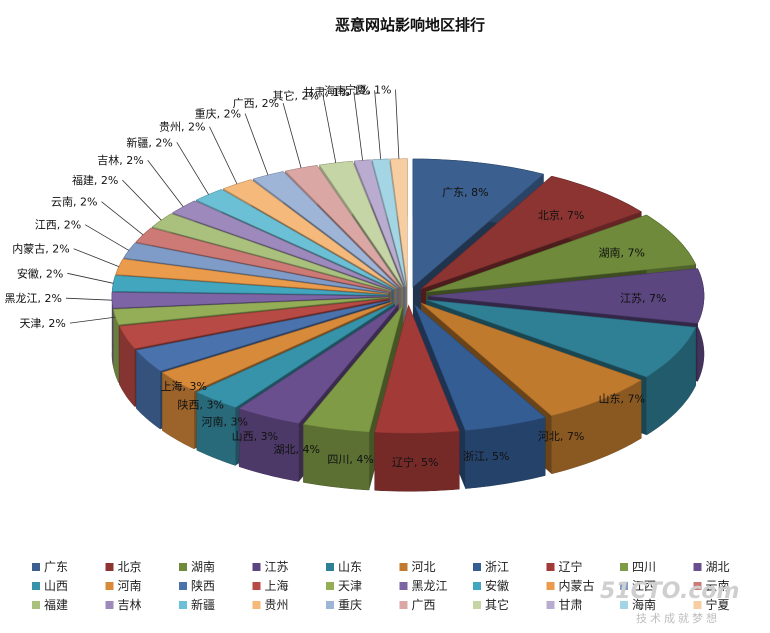  Describe the element at coordinates (350, 567) in the screenshot. I see `legend-label-山东: 山东` at that location.